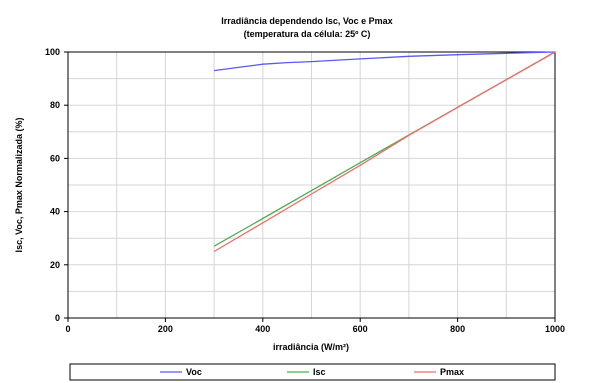 The image size is (613, 383). I want to click on y-tick-label: 100, so click(52, 52).